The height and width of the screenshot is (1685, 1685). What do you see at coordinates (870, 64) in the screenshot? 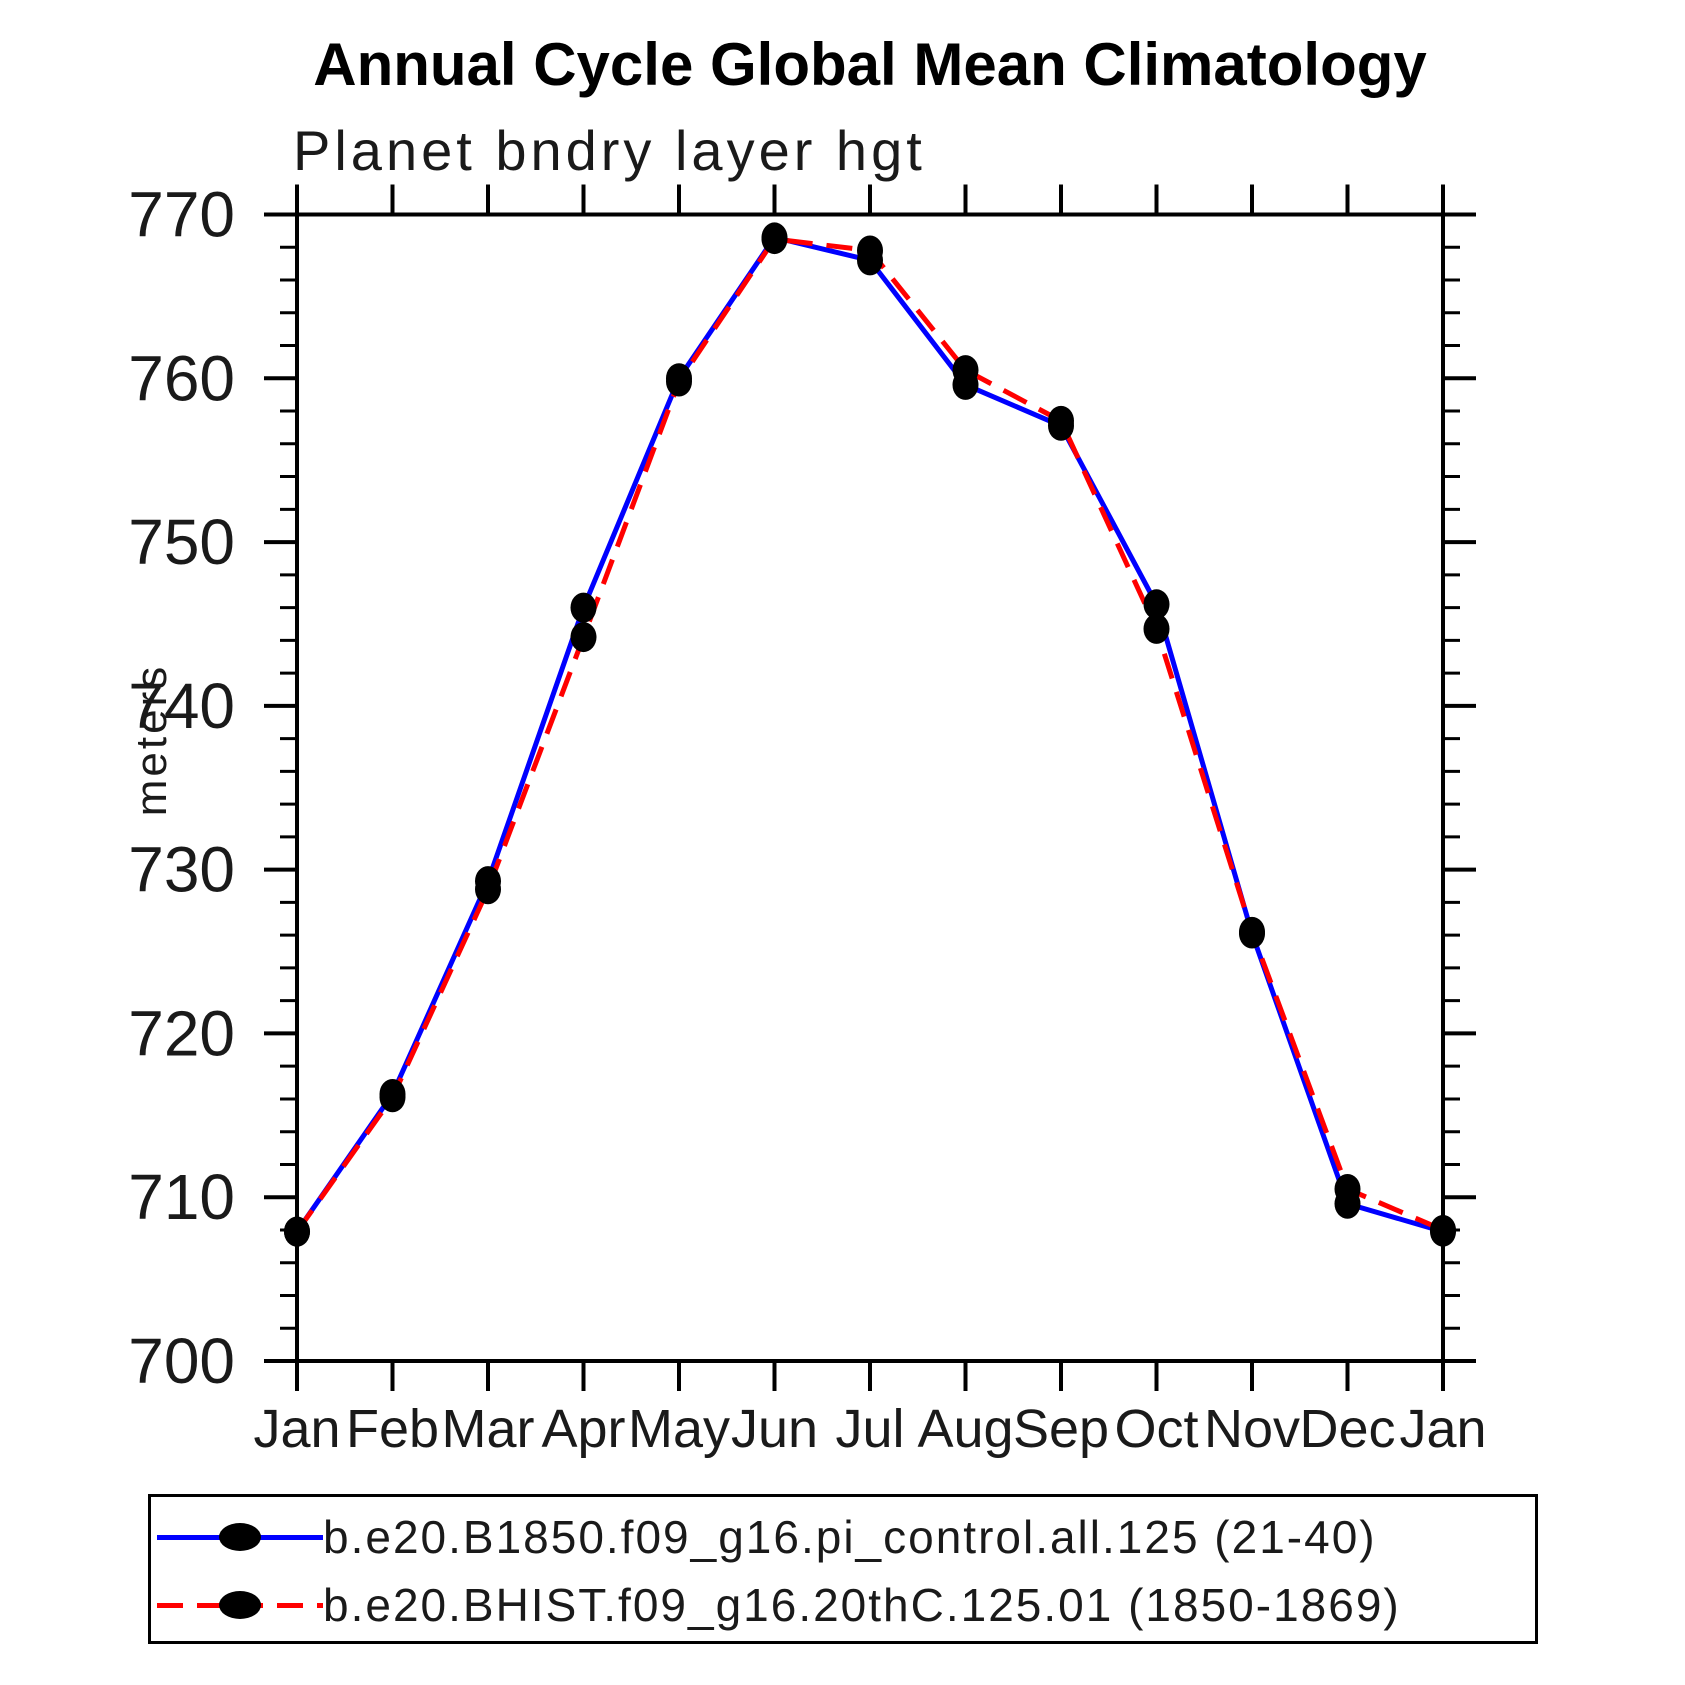
I see `chart-title: Annual Cycle Global Mean Climatology` at bounding box center [870, 64].